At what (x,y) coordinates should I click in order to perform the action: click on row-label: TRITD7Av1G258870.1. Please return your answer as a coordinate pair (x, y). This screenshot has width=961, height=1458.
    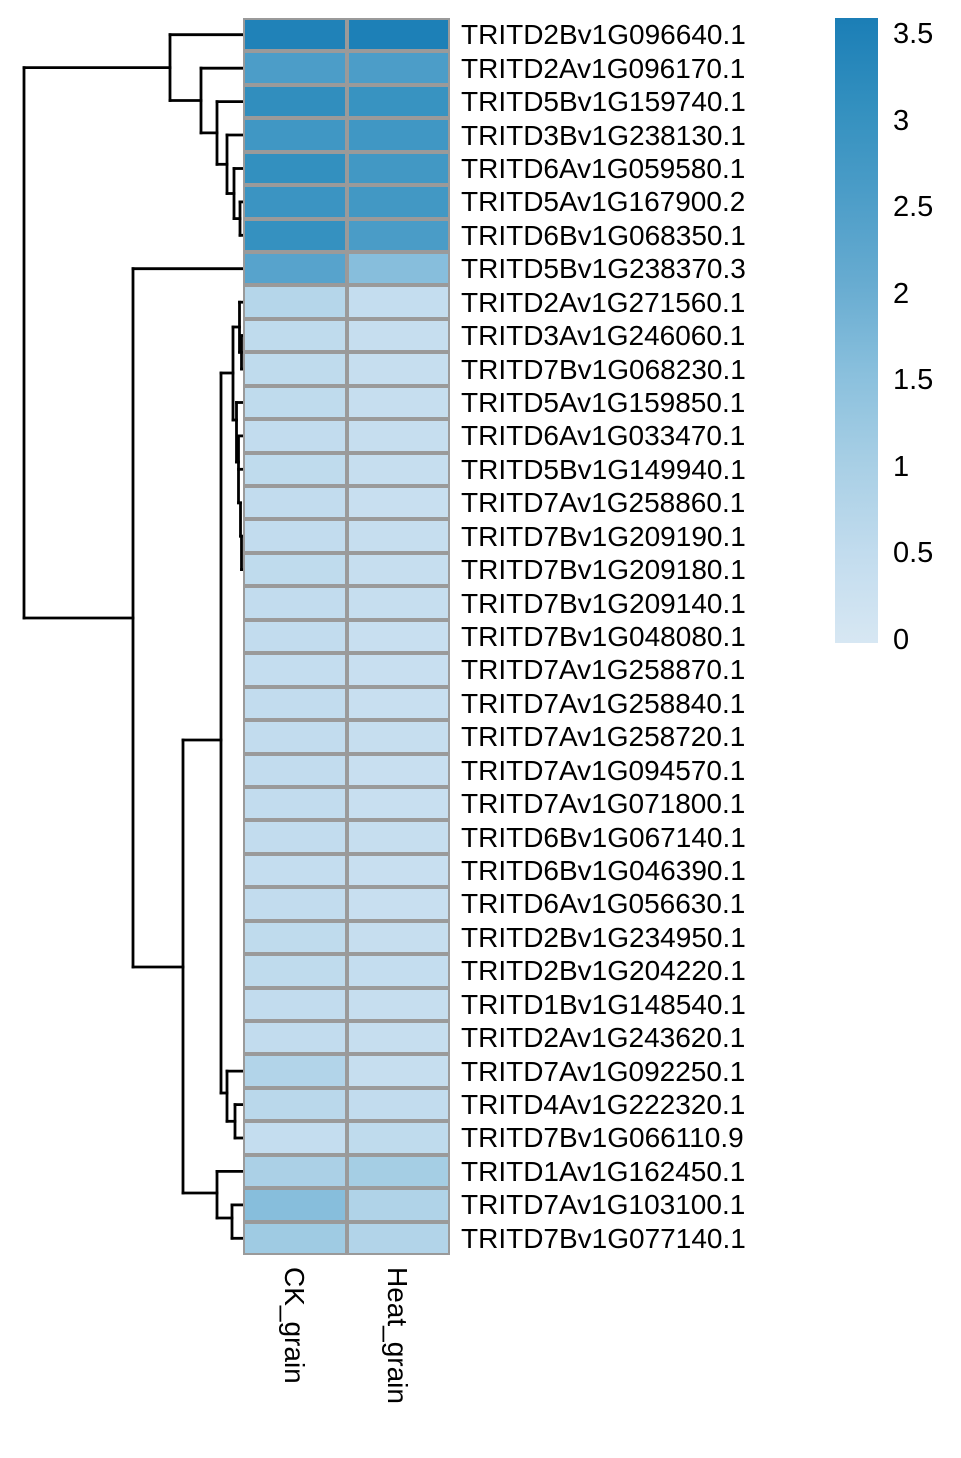
    Looking at the image, I should click on (603, 670).